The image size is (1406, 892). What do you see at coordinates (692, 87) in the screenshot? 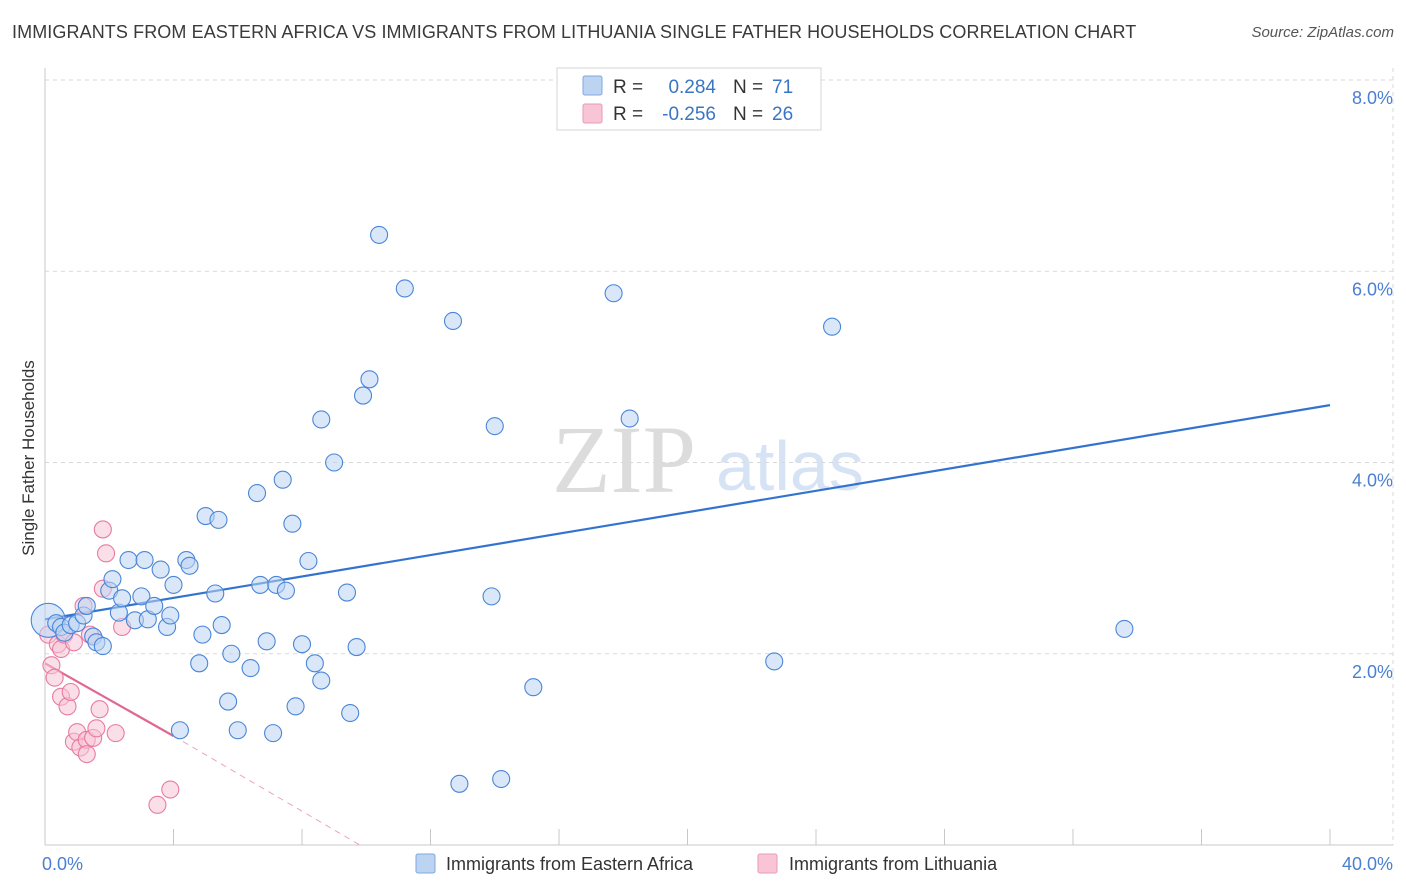
I see `legend-r-value-1: 0.284` at bounding box center [692, 87].